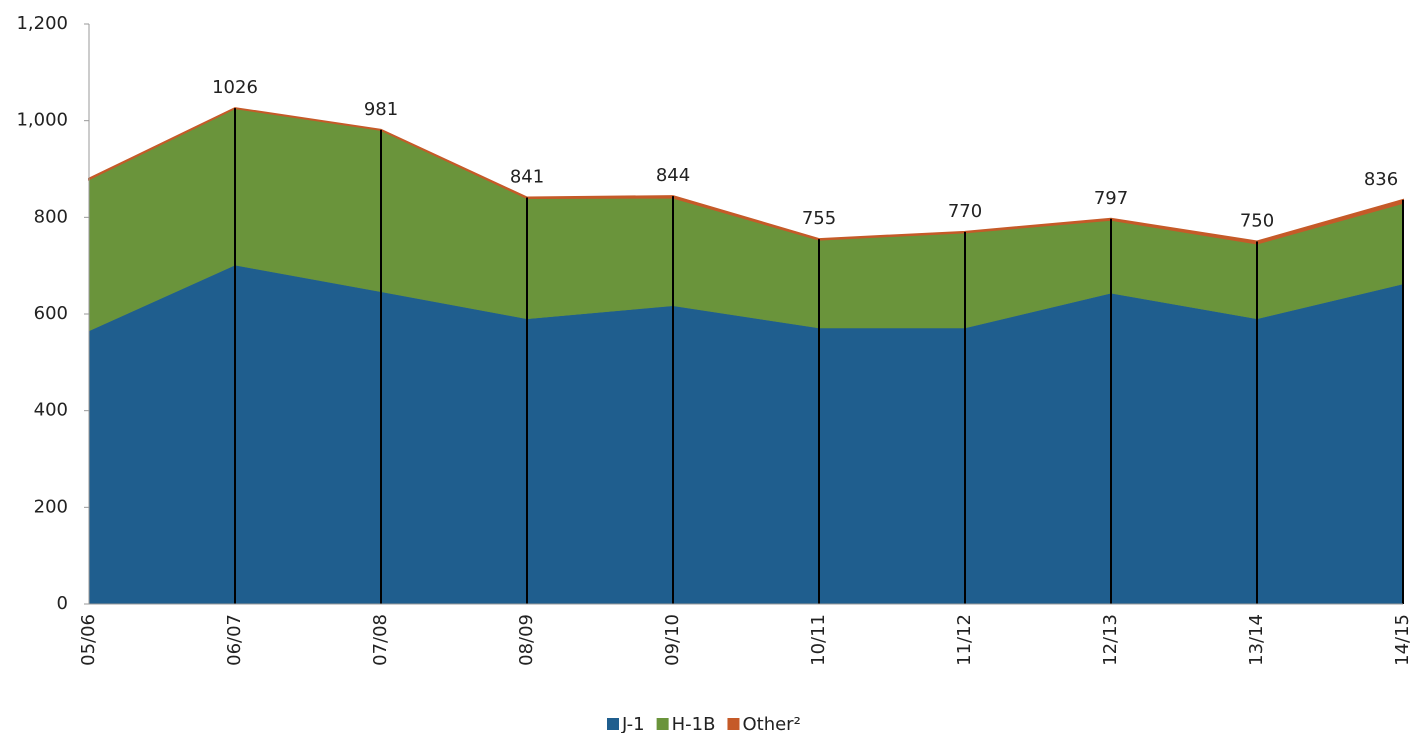 The image size is (1413, 733). What do you see at coordinates (964, 640) in the screenshot?
I see `x-tick-label: 11/12` at bounding box center [964, 640].